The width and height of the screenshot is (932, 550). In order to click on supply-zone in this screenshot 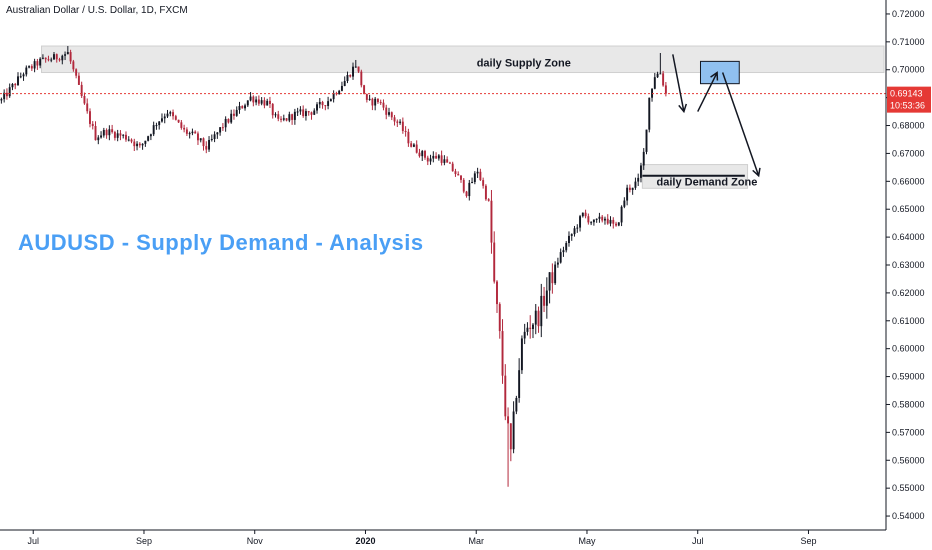, I will do `click(463, 59)`.